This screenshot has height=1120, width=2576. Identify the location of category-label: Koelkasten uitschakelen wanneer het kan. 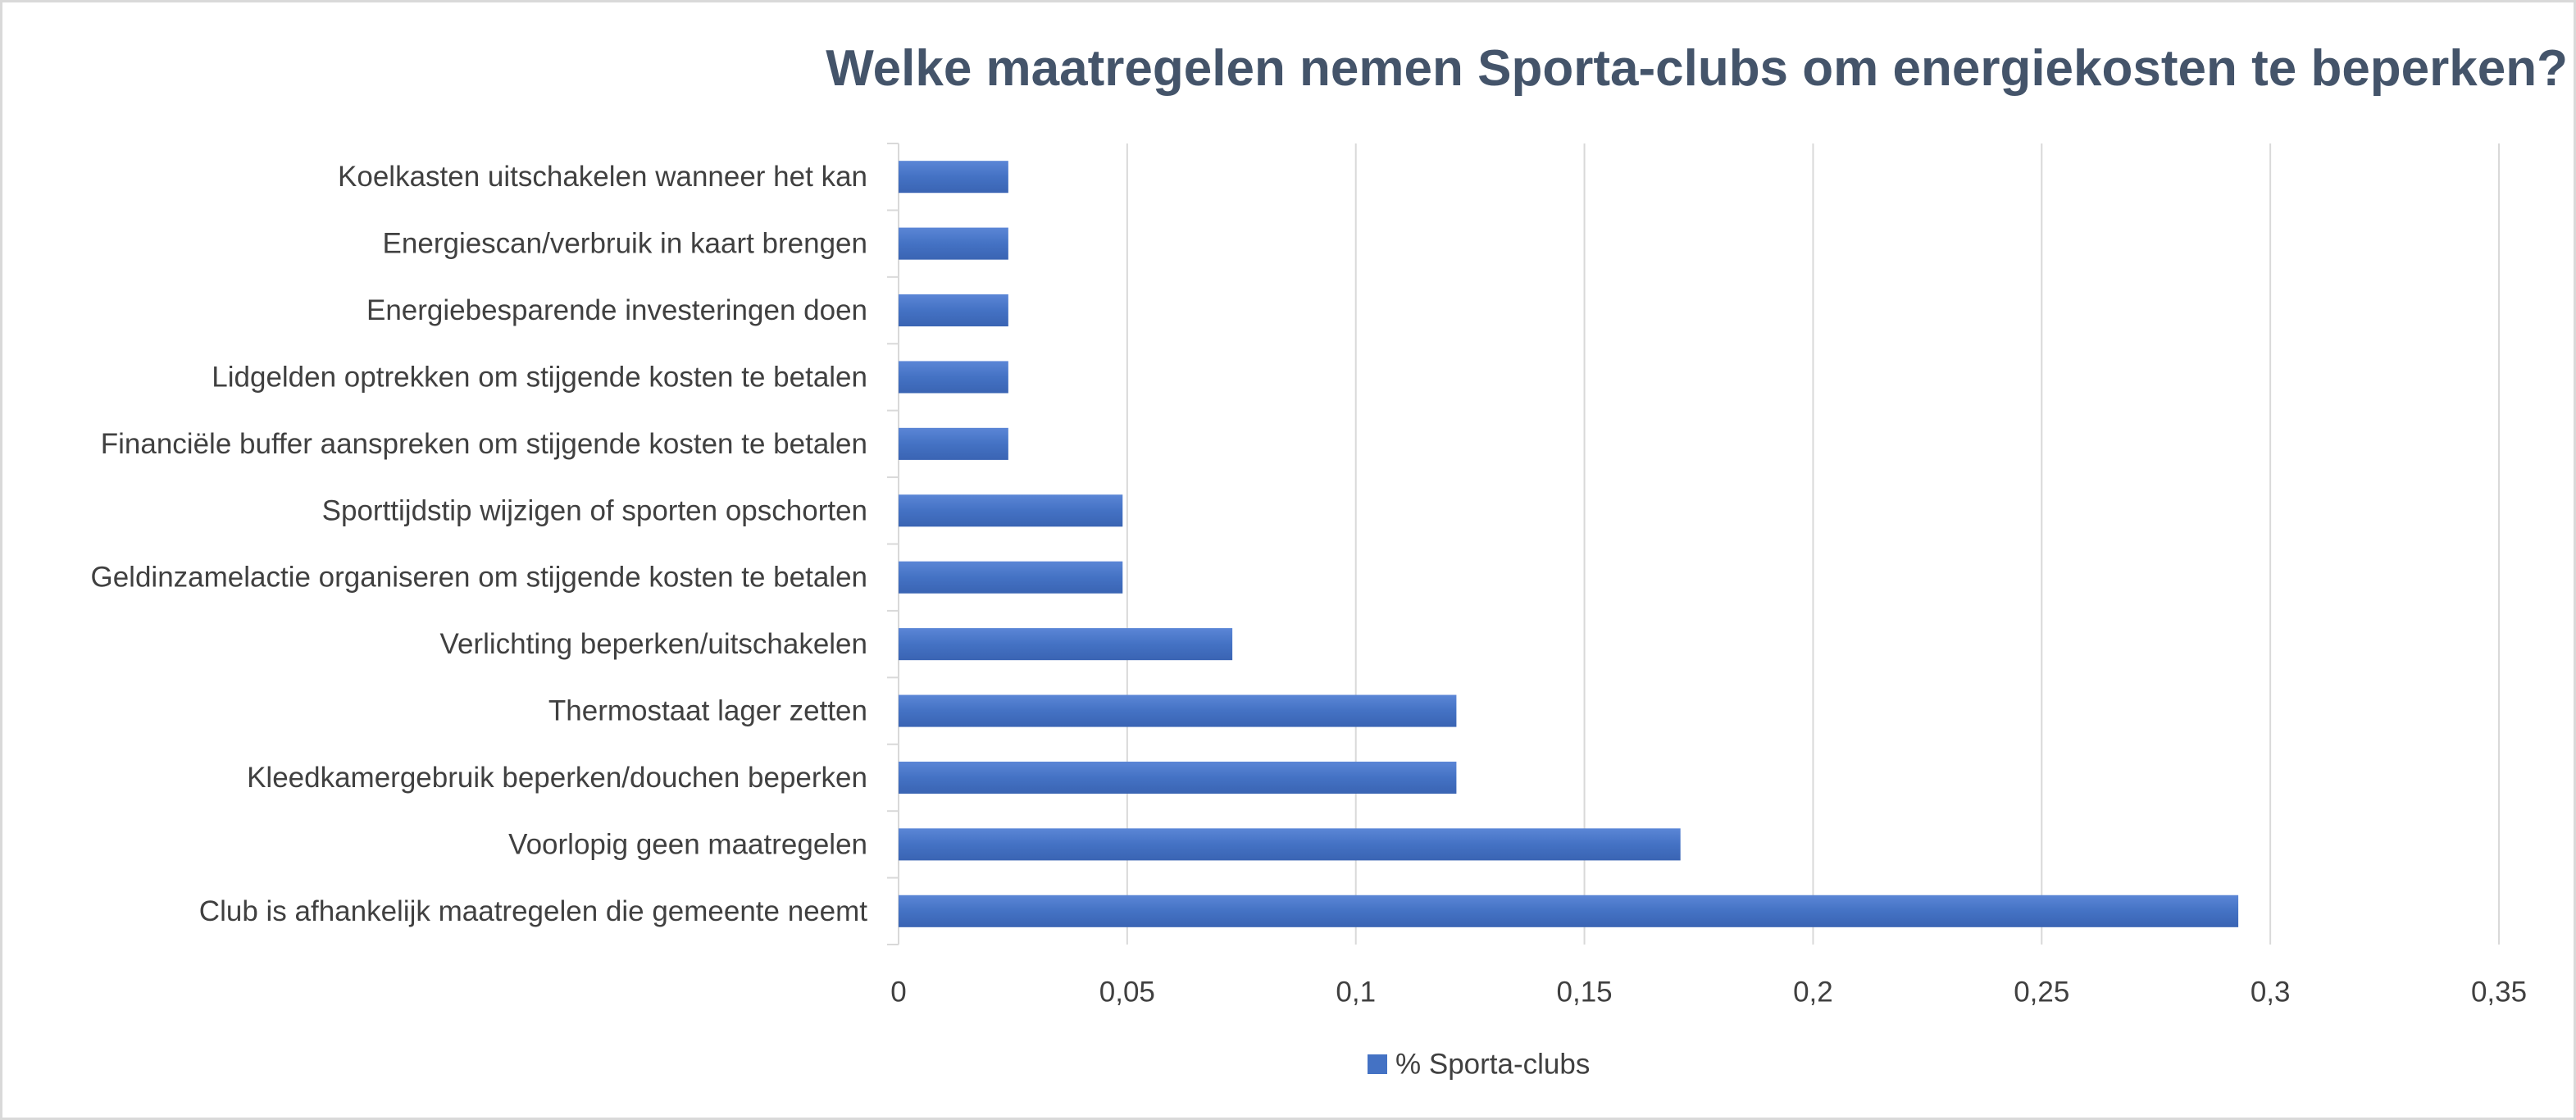
(602, 177).